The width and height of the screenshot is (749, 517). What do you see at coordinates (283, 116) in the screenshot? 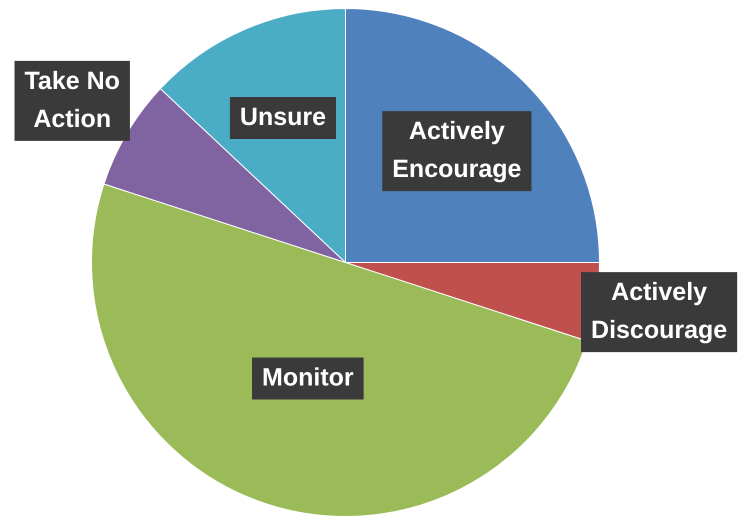
I see `slice-label: Unsure` at bounding box center [283, 116].